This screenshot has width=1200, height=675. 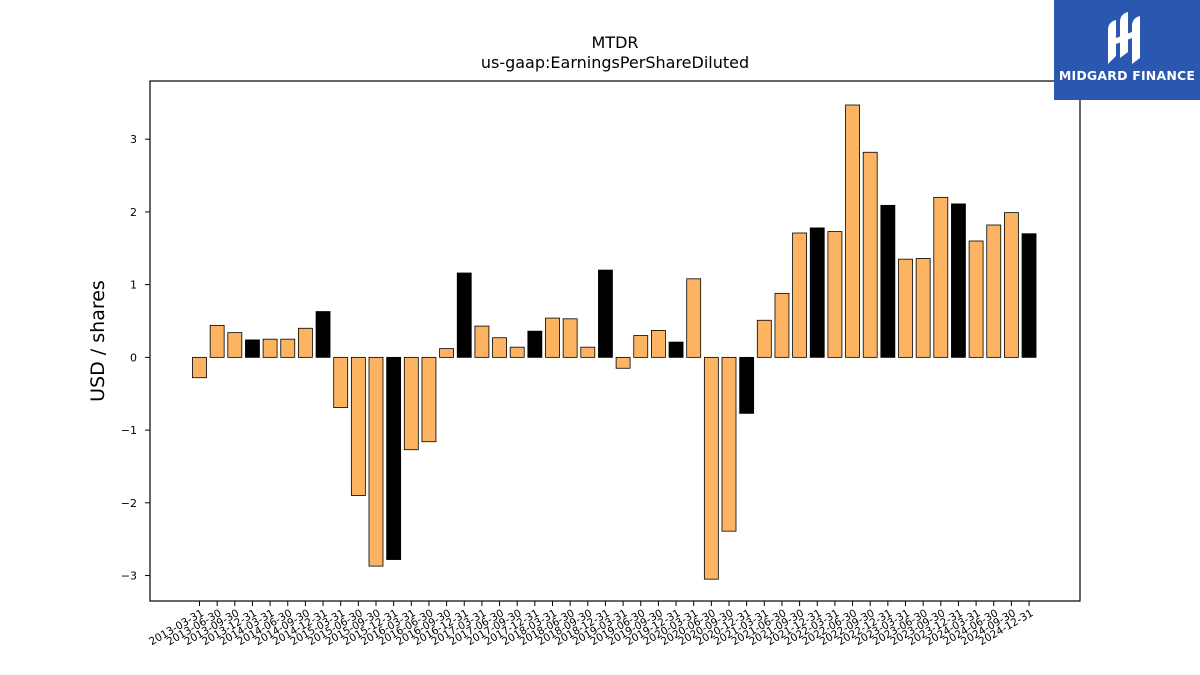 I want to click on y-tick-label: 1, so click(x=133, y=285).